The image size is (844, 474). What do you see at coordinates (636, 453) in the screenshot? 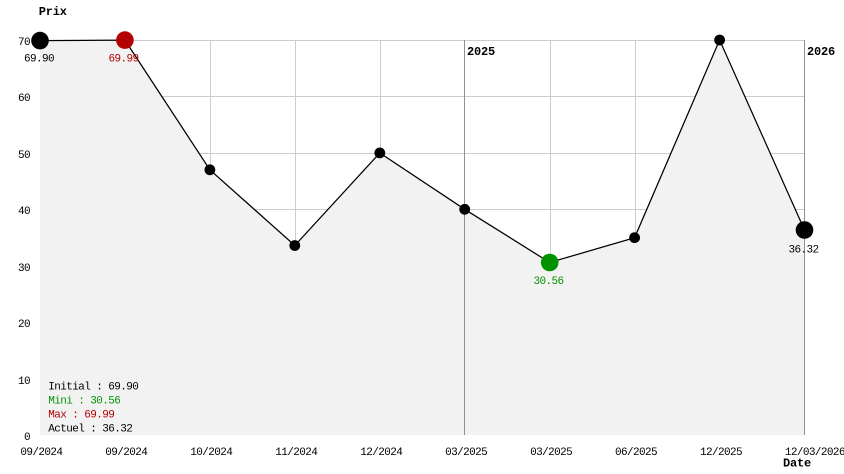
I see `svg-text: 06/2025` at bounding box center [636, 453].